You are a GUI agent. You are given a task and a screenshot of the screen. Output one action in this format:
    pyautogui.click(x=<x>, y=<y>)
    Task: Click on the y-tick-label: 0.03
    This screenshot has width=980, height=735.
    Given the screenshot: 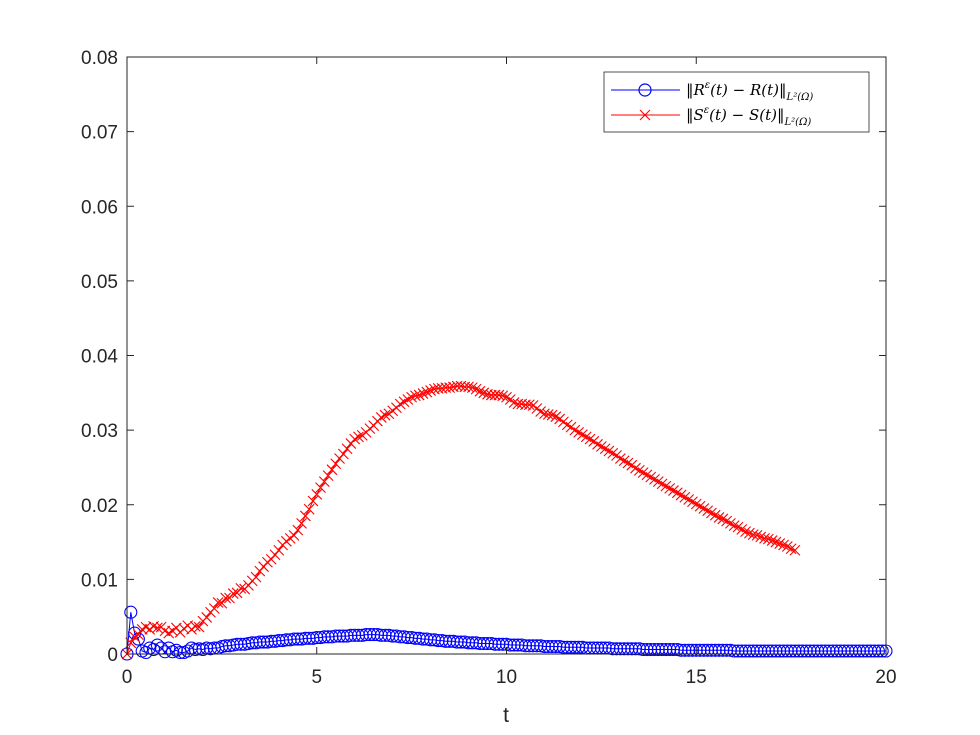 What is the action you would take?
    pyautogui.click(x=99, y=431)
    